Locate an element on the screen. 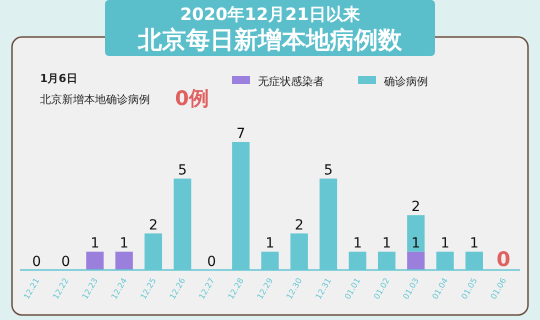 The image size is (540, 320). chart-subtitle: 2020年12月21日以来 is located at coordinates (270, 15).